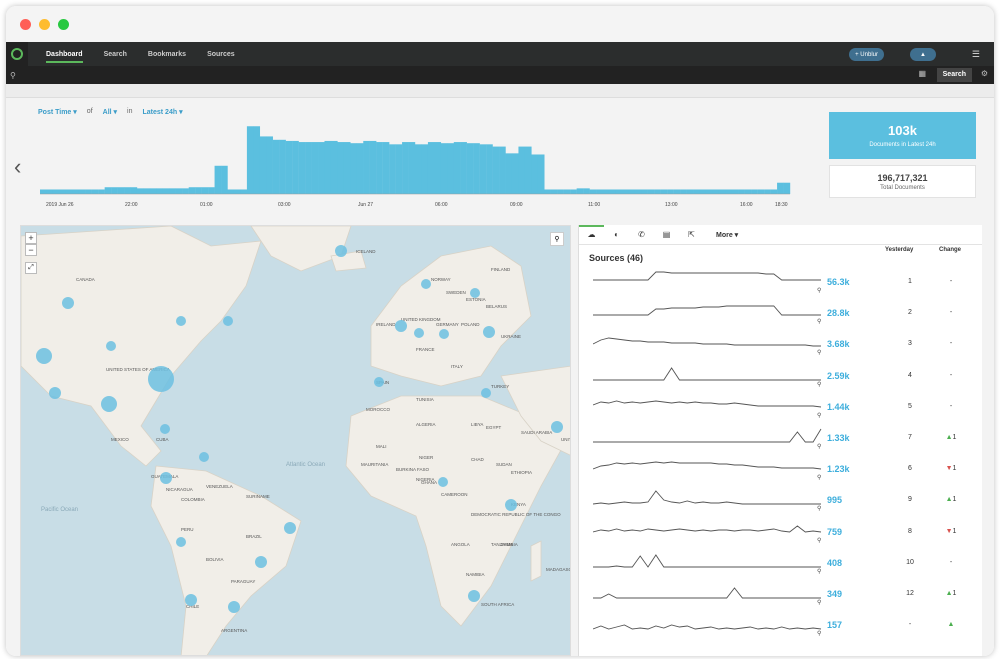  Describe the element at coordinates (781, 439) in the screenshot. I see `source-row: 1.33k ⚲ 7 ▲1` at that location.